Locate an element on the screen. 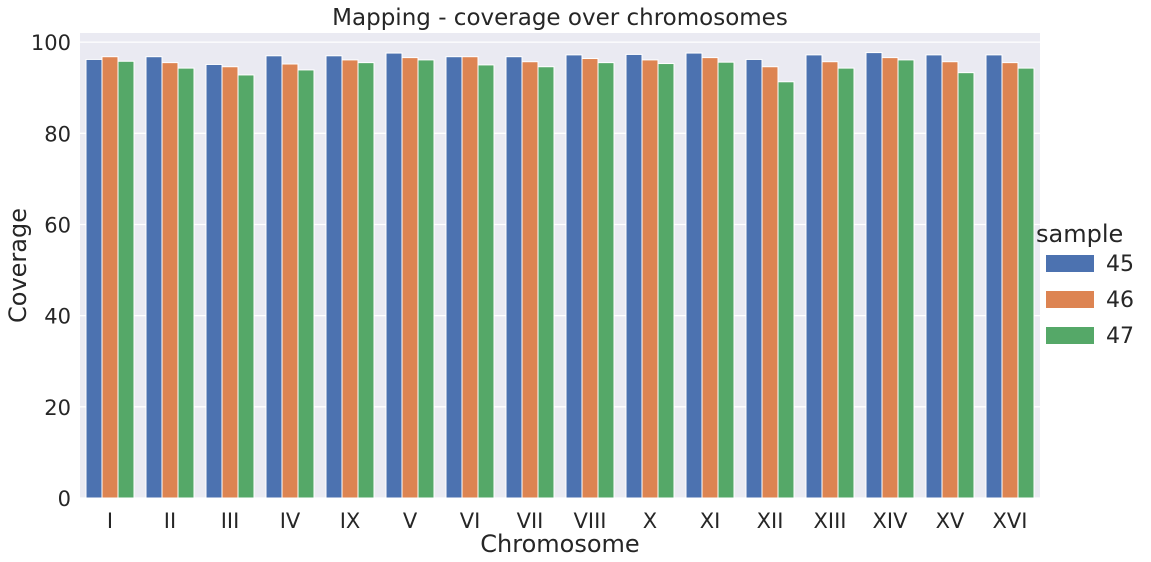  legend: sample 45 46 47 is located at coordinates (1085, 284).